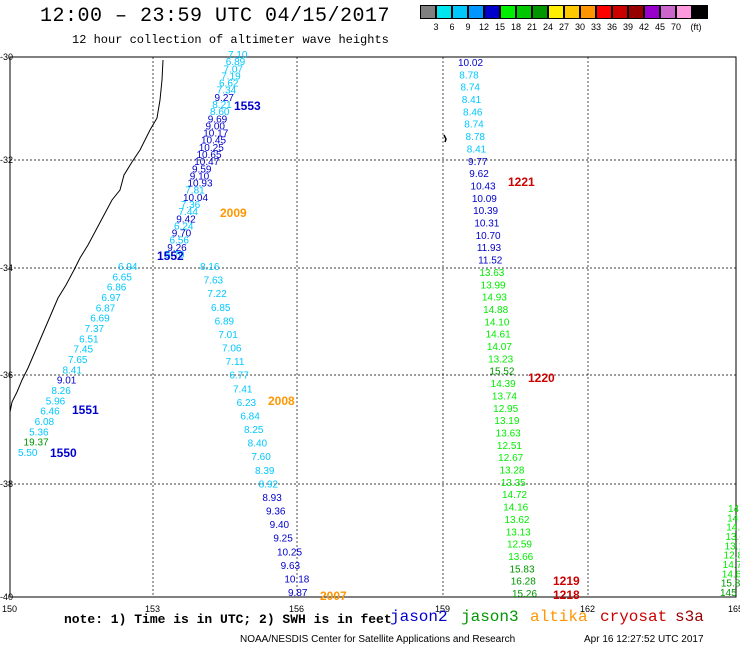 The width and height of the screenshot is (740, 650). I want to click on wave-height-value: 8.92, so click(269, 484).